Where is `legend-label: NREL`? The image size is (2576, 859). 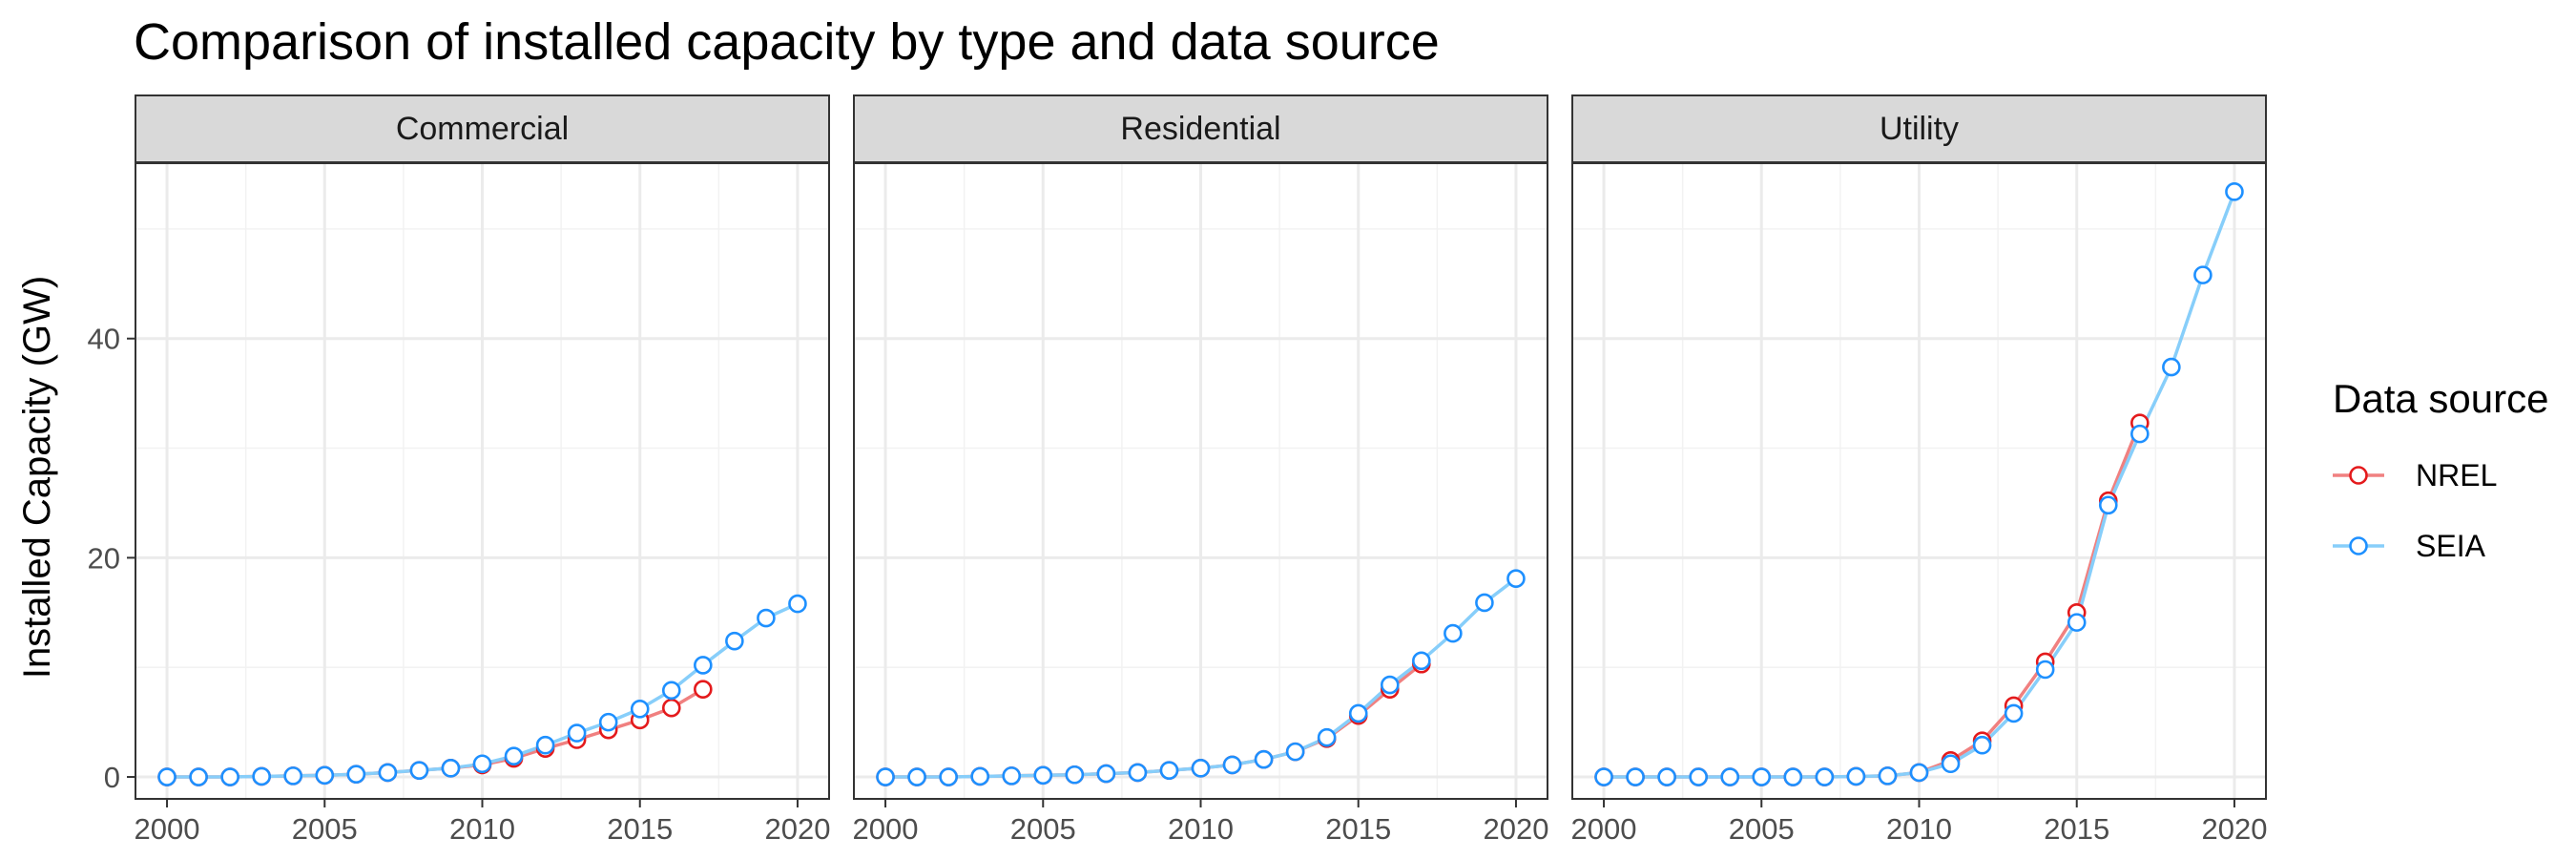 legend-label: NREL is located at coordinates (2456, 475).